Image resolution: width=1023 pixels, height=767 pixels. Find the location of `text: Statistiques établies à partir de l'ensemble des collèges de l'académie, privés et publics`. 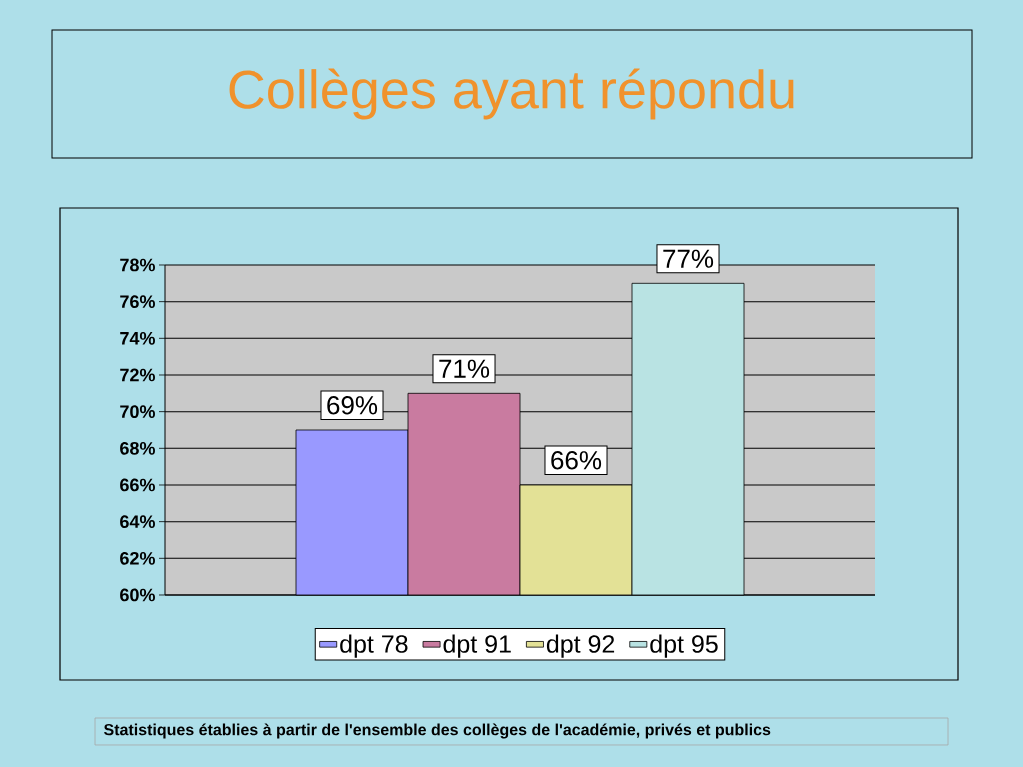

text: Statistiques établies à partir de l'ensemble des collèges de l'académie, privés et publics is located at coordinates (437, 731).